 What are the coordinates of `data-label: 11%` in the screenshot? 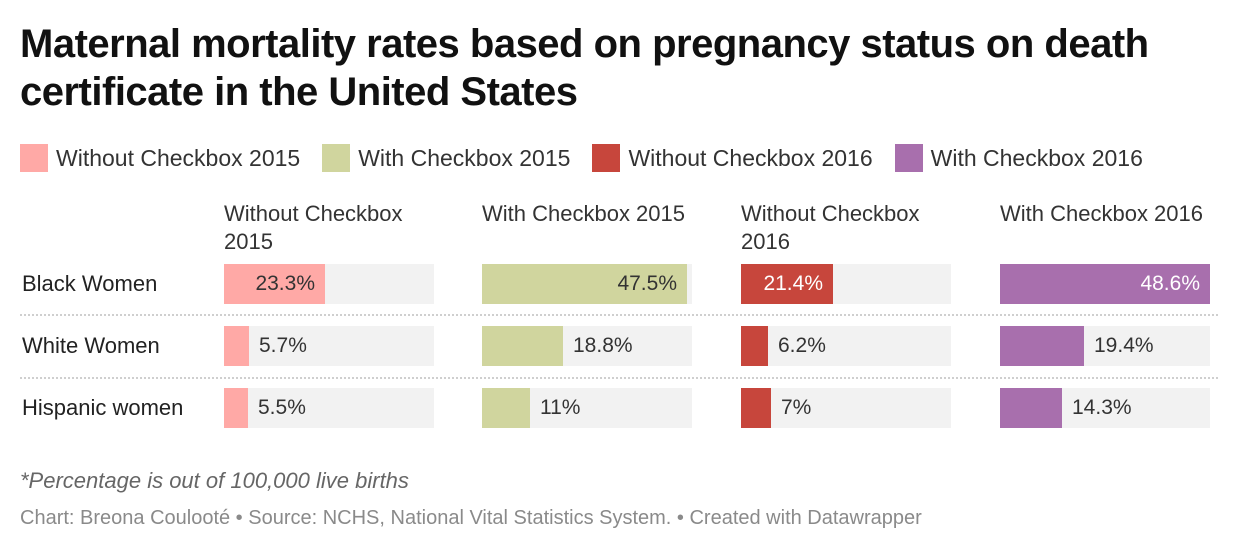 It's located at (560, 407).